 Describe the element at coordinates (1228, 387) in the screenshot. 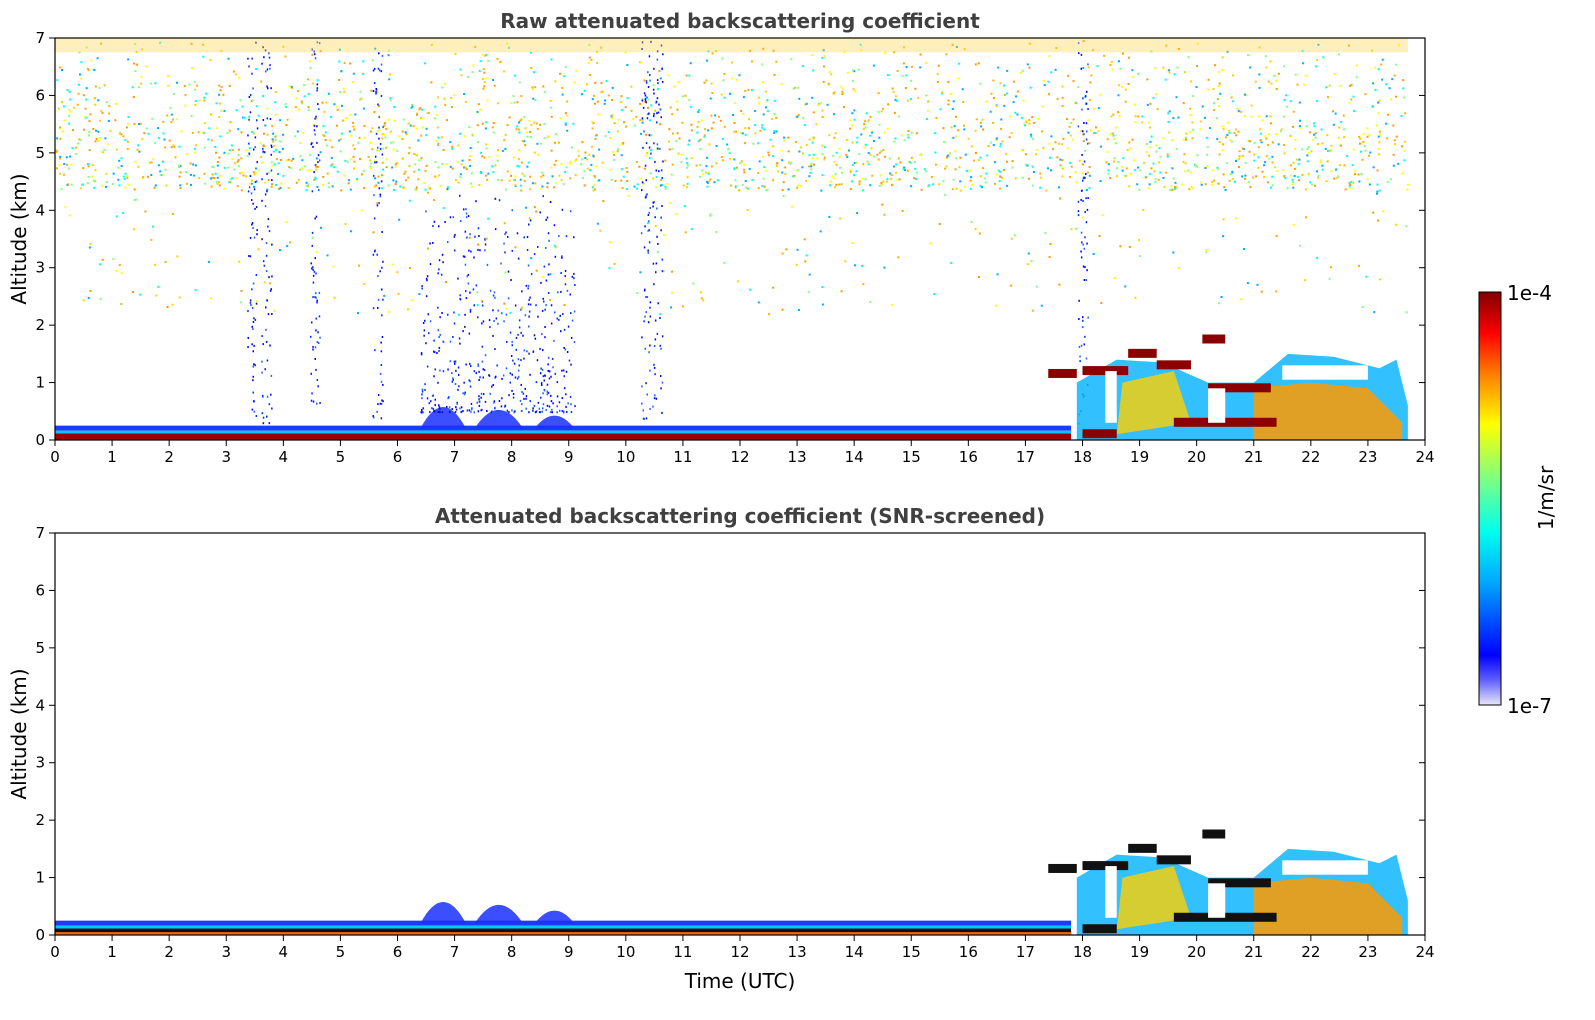

I see `feature-afternoon-cloud-layer` at that location.